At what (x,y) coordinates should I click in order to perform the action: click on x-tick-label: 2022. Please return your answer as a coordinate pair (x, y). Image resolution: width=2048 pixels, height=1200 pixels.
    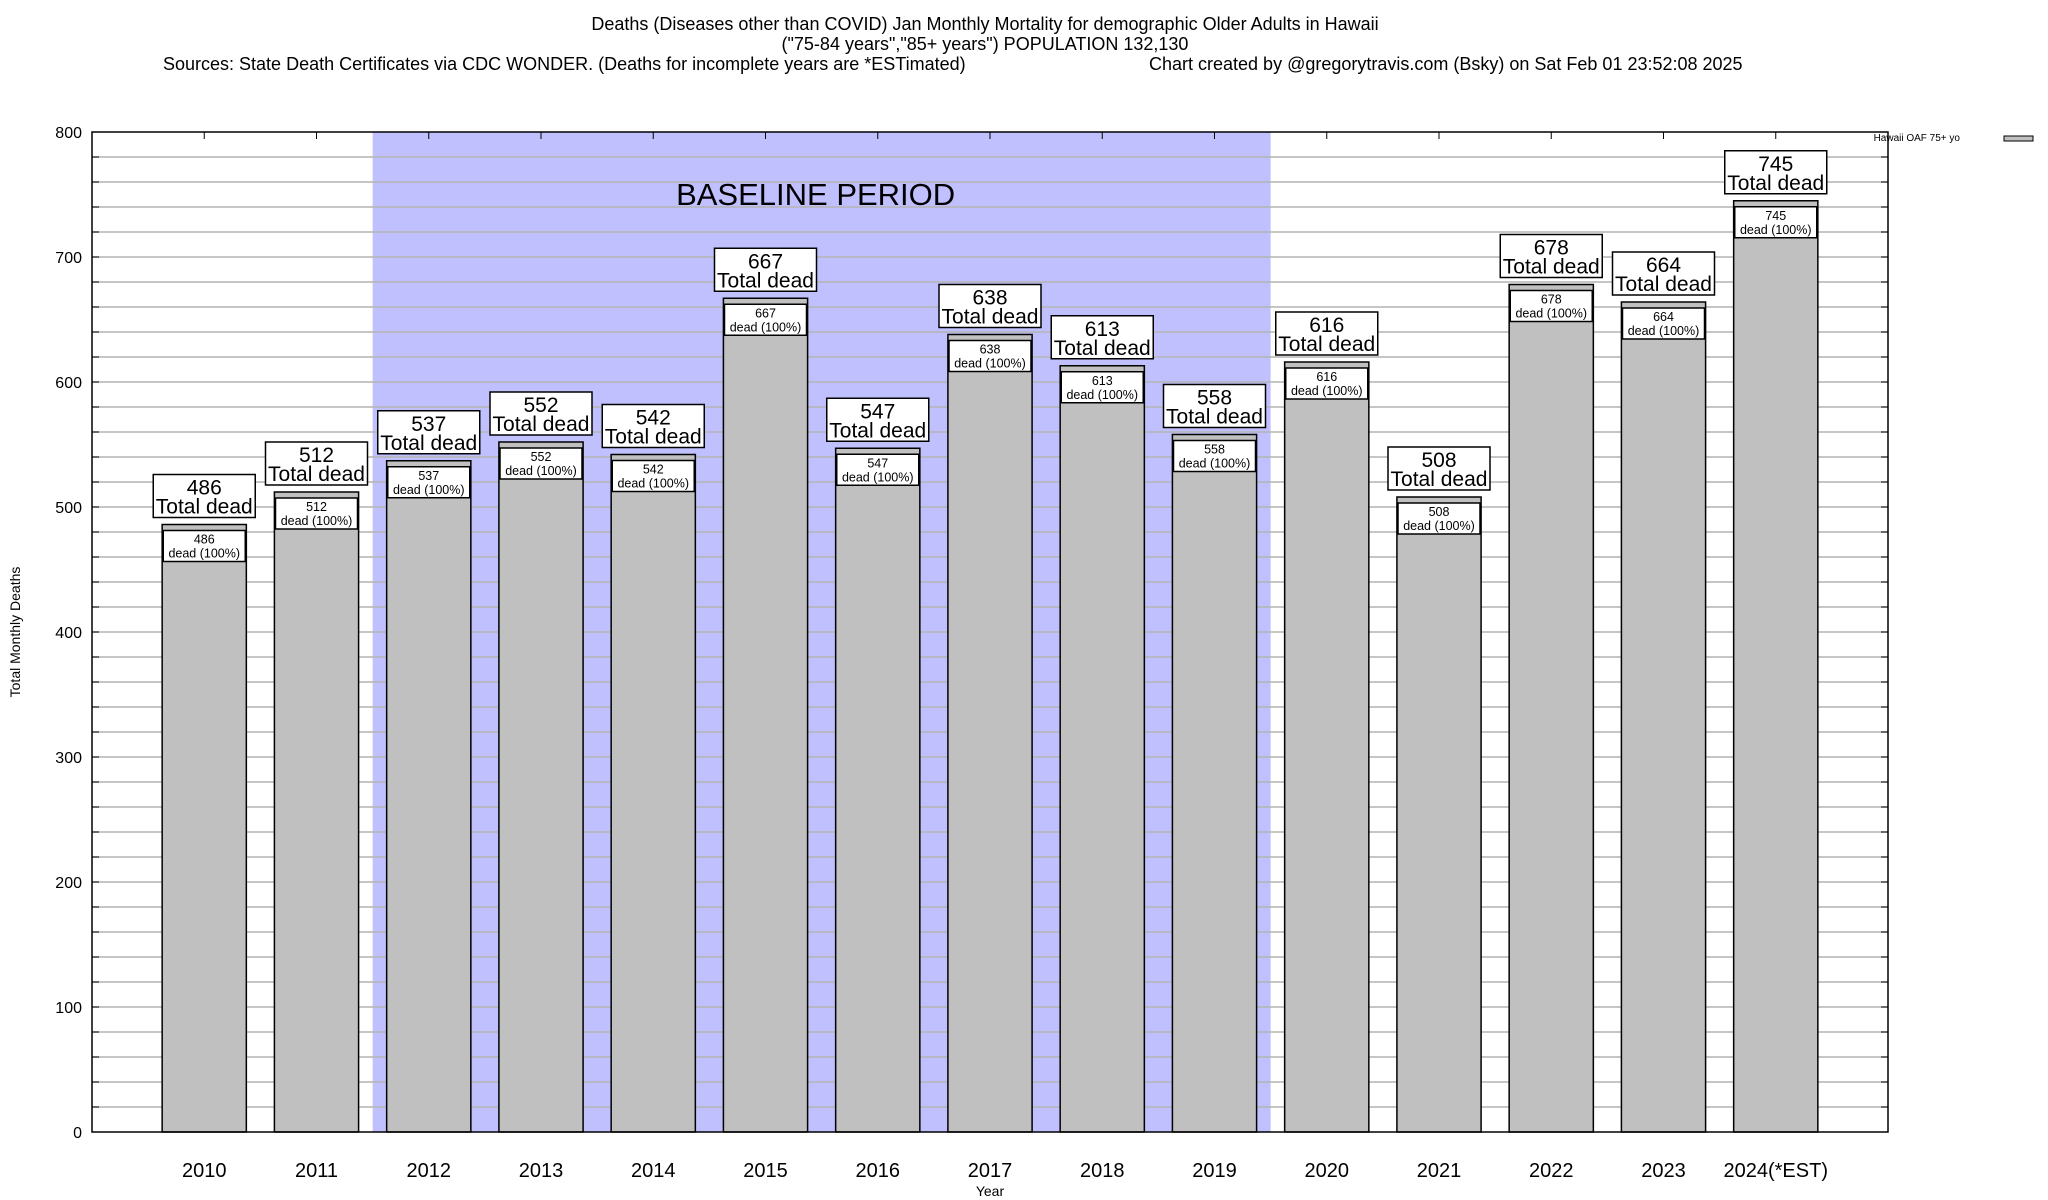
    Looking at the image, I should click on (1551, 1171).